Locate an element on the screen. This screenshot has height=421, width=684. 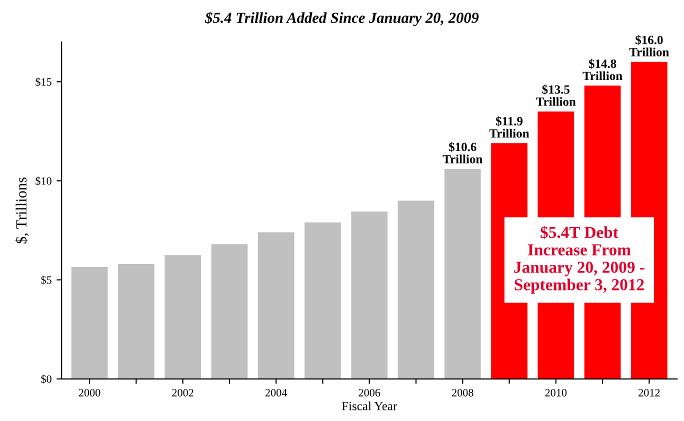
annotation: $5.4T Debt Increase From January 20, 2009 - September 3, 2012 is located at coordinates (579, 260).